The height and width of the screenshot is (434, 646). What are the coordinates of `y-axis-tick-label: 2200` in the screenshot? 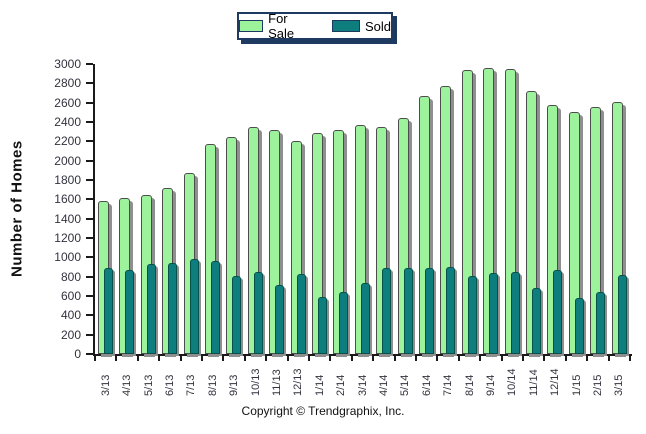 It's located at (67, 141).